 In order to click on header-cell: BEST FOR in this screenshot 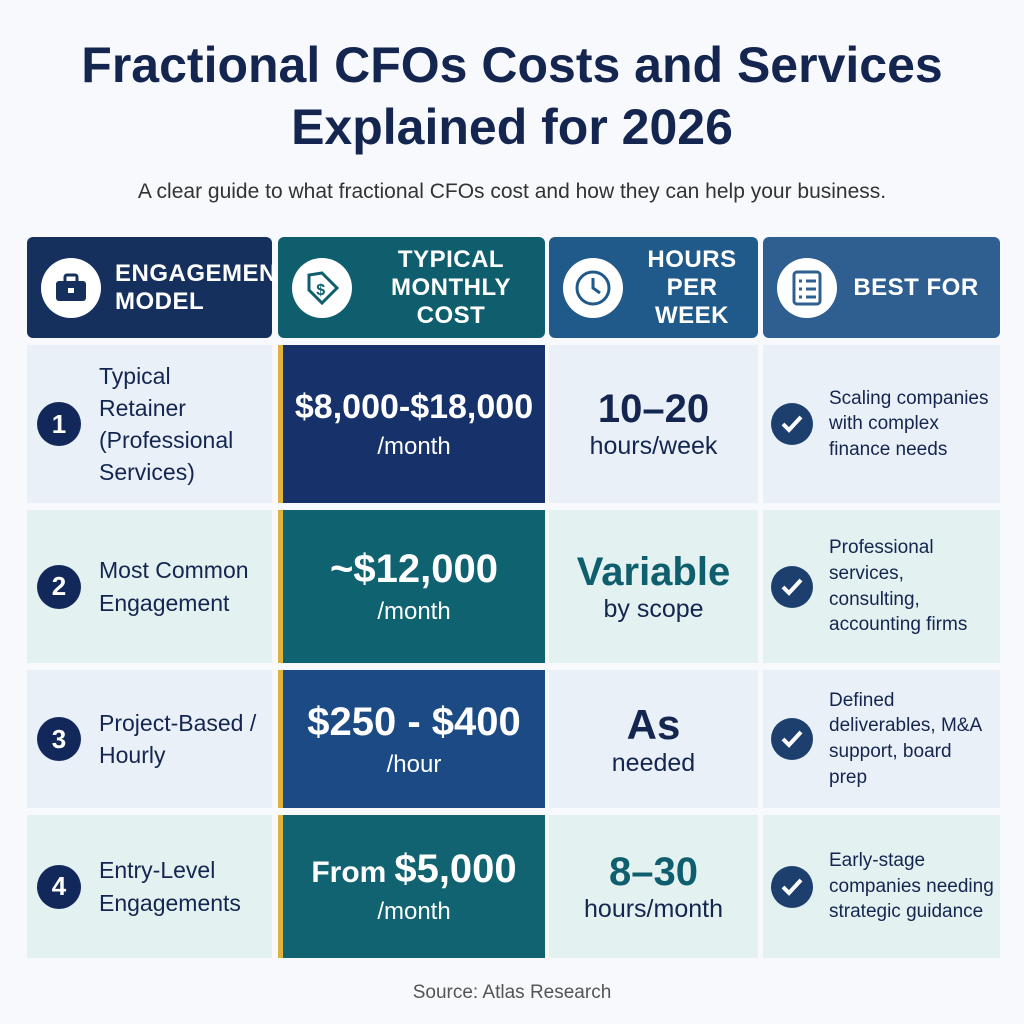, I will do `click(881, 287)`.